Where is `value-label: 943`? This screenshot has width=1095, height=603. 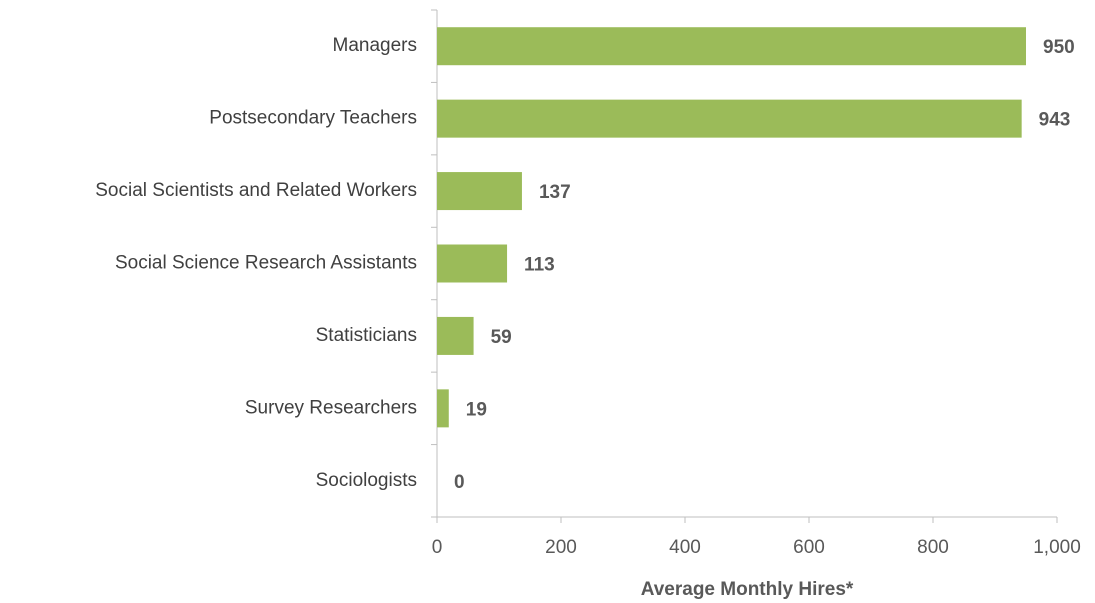 value-label: 943 is located at coordinates (1055, 120).